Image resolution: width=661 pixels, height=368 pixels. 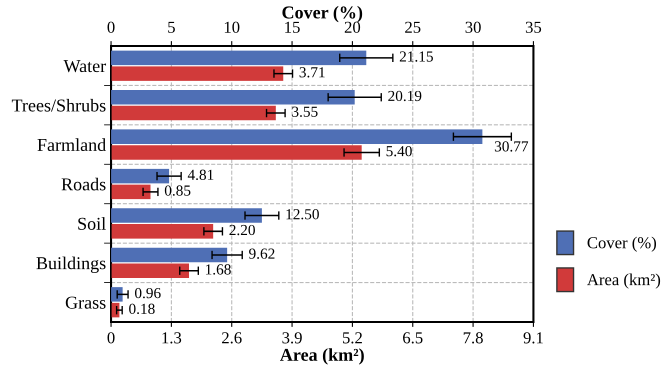 What do you see at coordinates (292, 27) in the screenshot?
I see `x2-tick-label: 15` at bounding box center [292, 27].